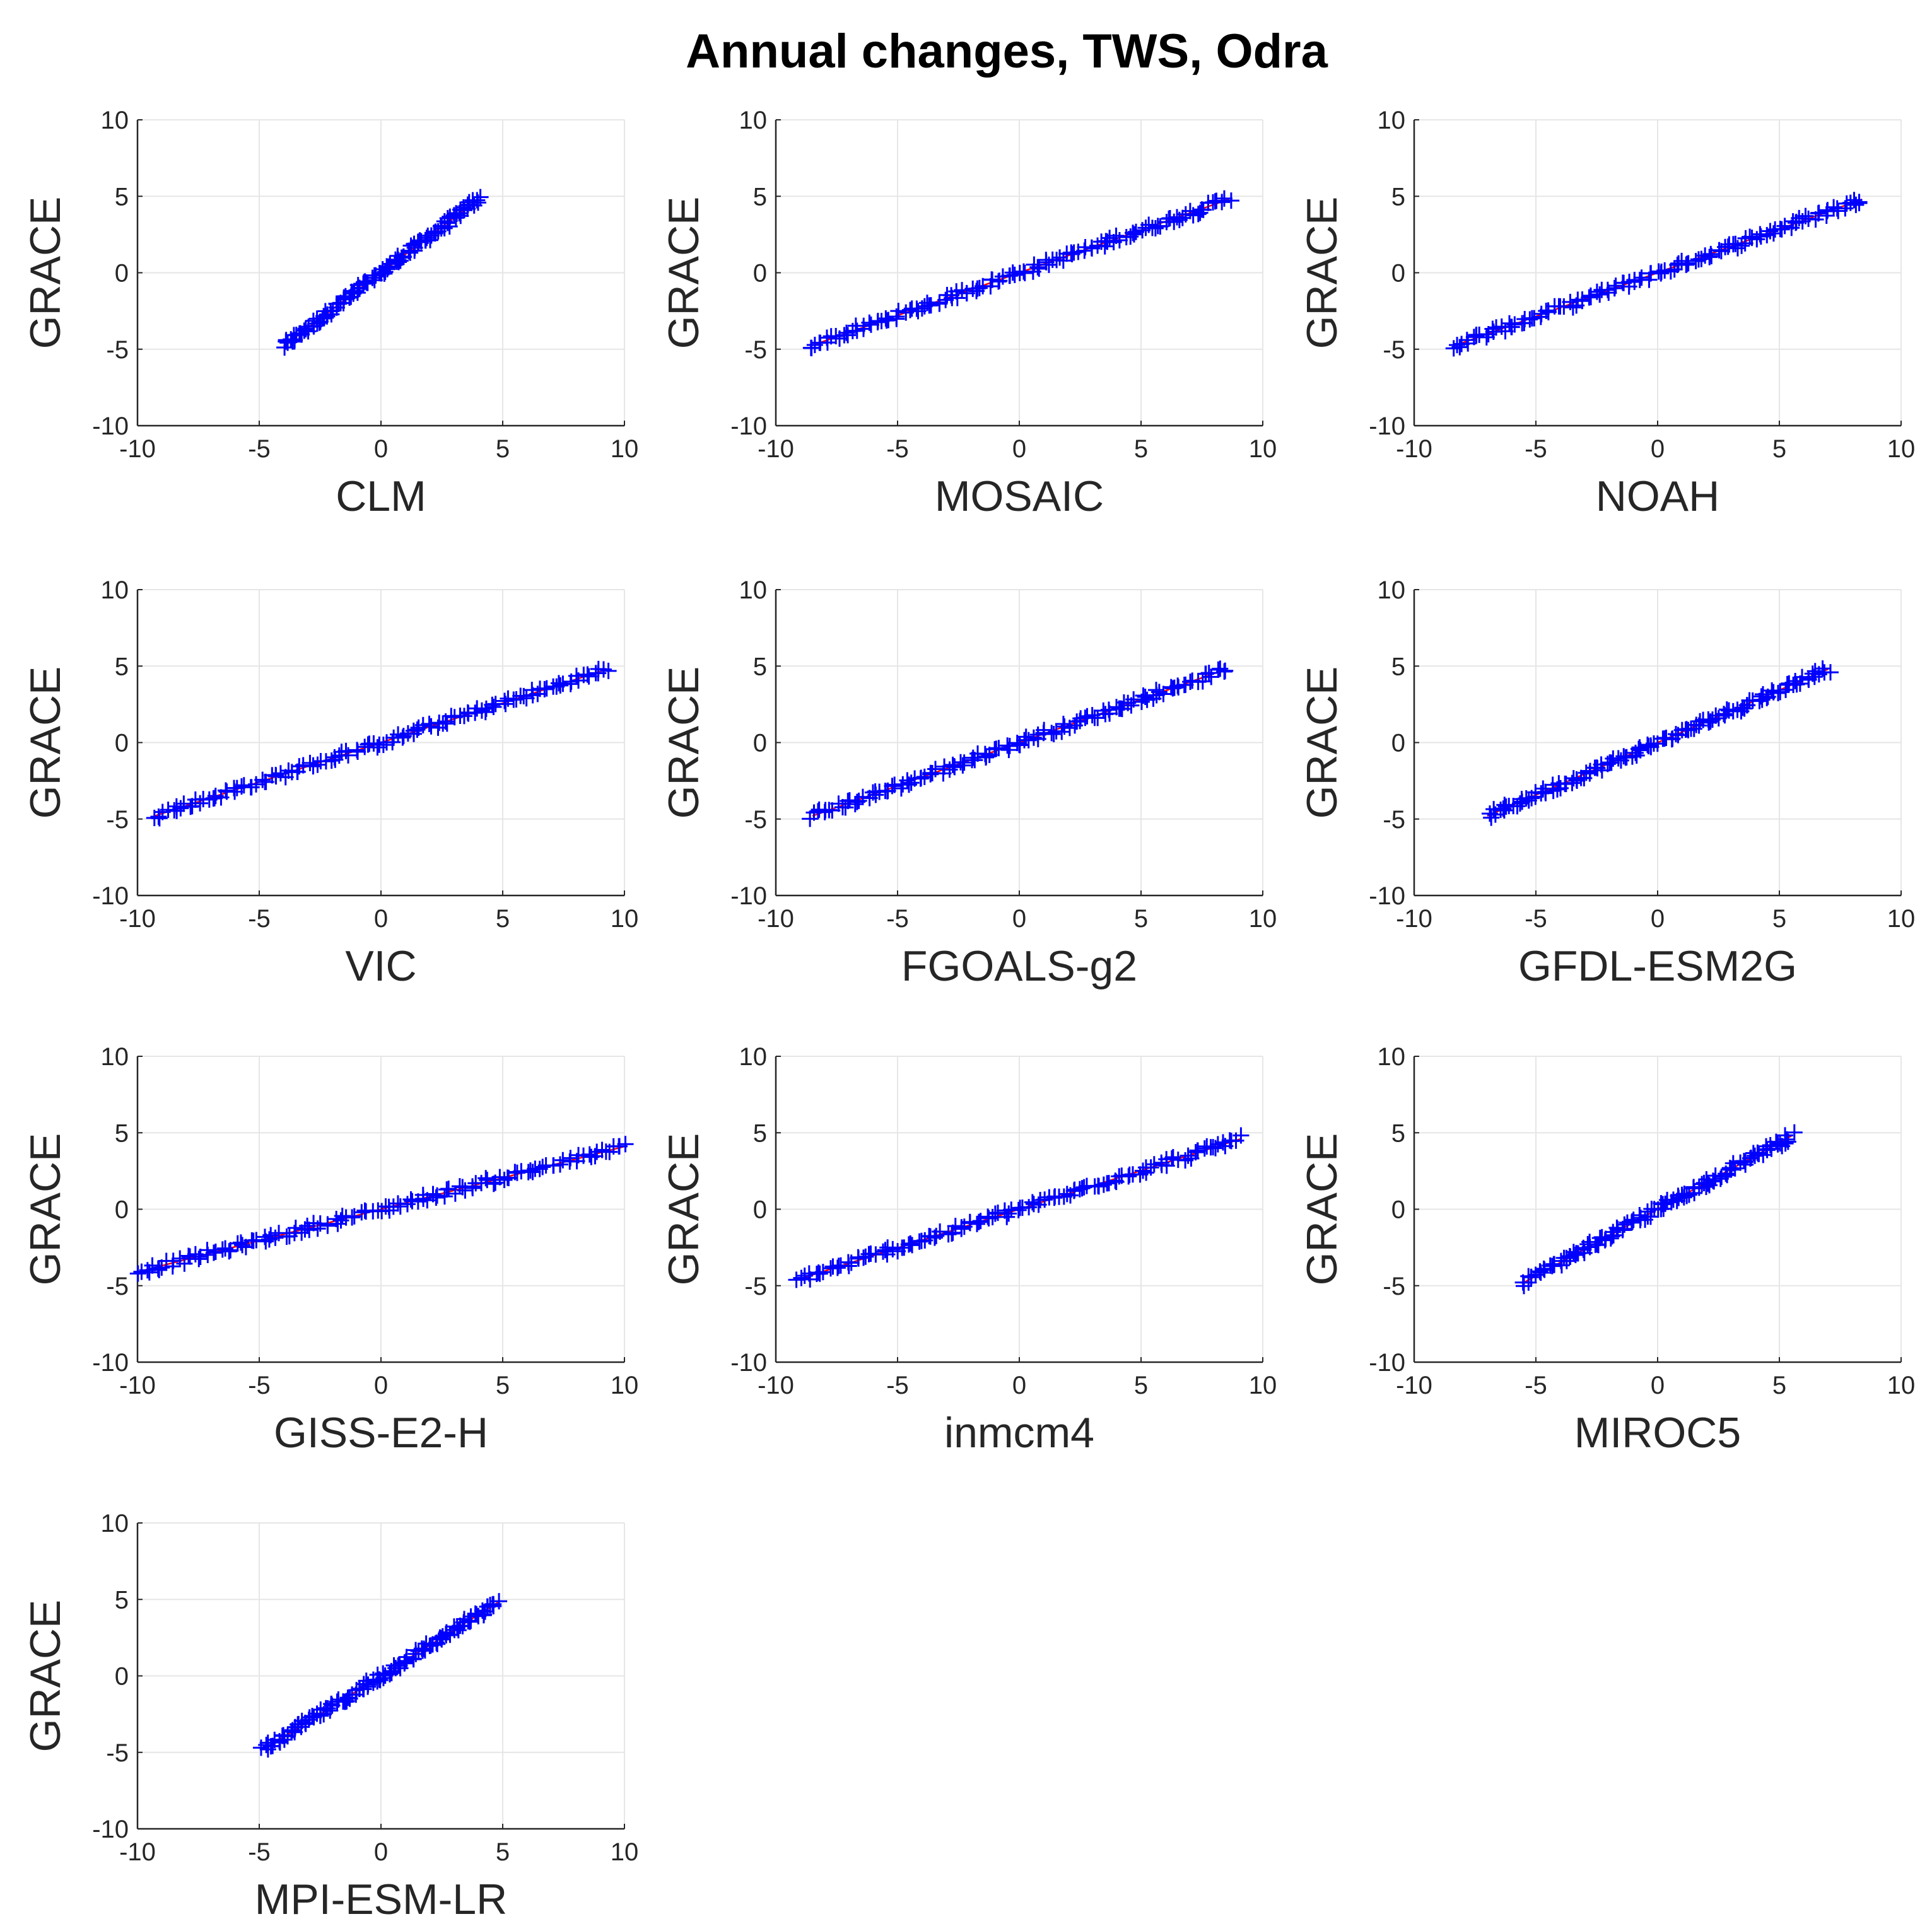 Image resolution: width=1932 pixels, height=1919 pixels. What do you see at coordinates (1019, 1433) in the screenshot?
I see `x-axis-label: inmcm4` at bounding box center [1019, 1433].